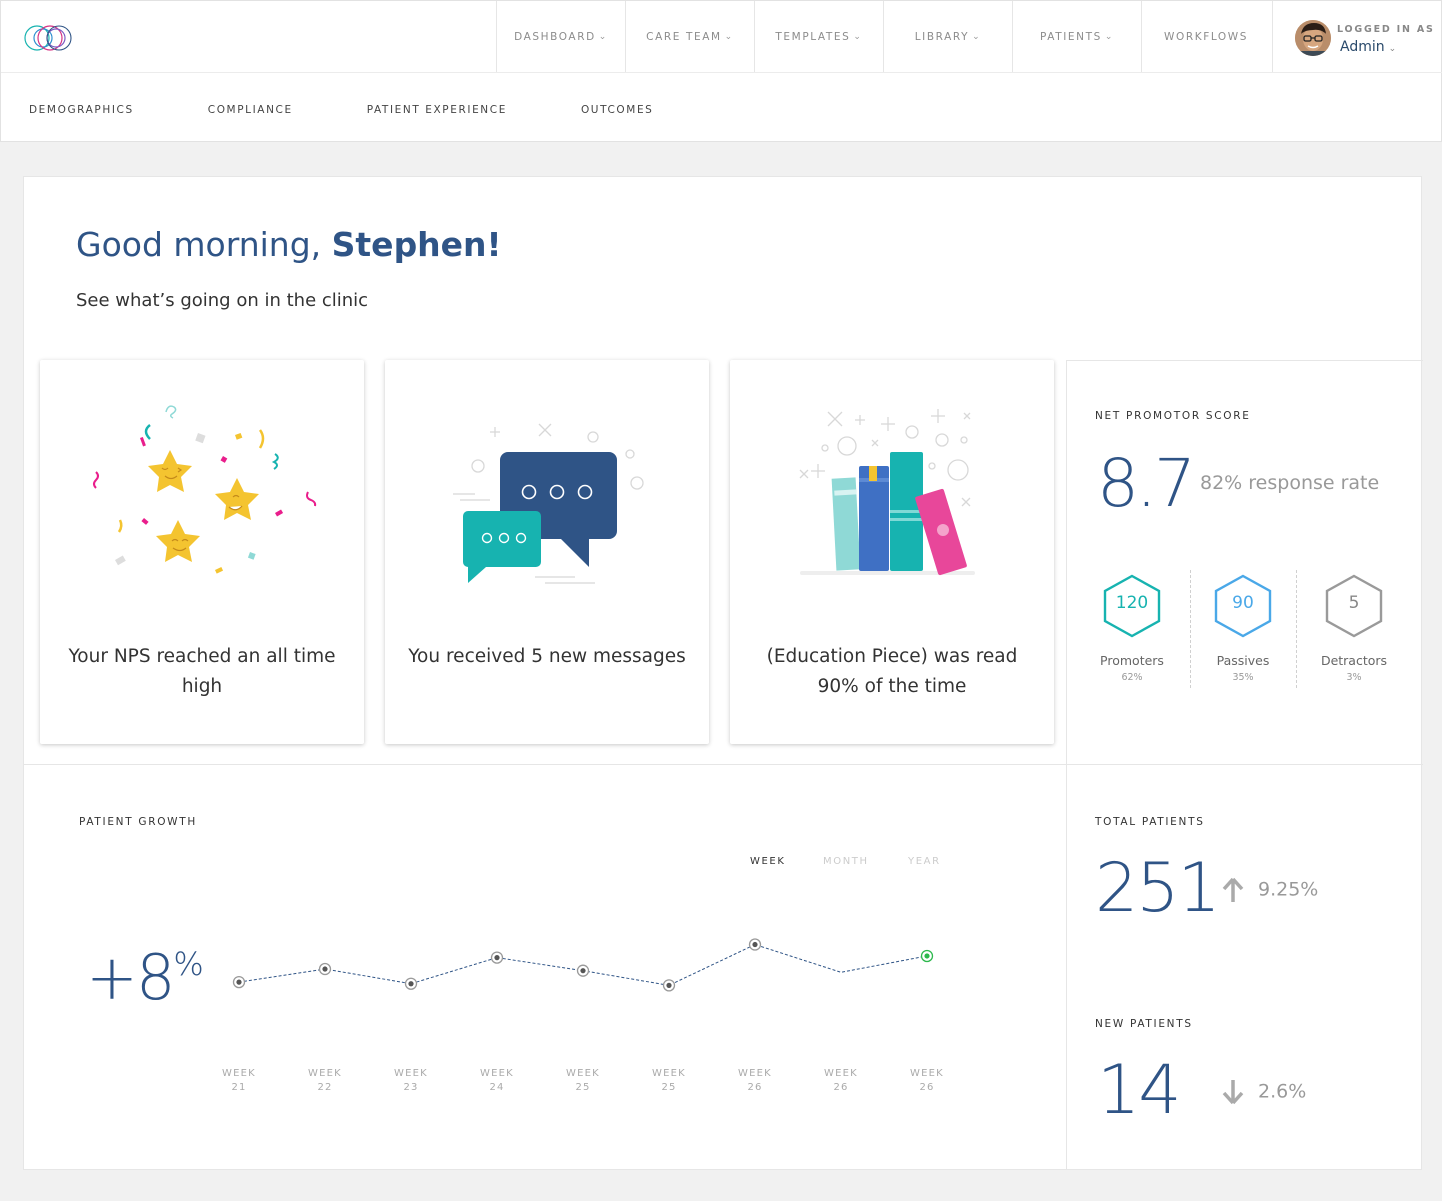 This screenshot has width=1442, height=1201. What do you see at coordinates (617, 110) in the screenshot?
I see `subnav-outcomes: OUTCOMES` at bounding box center [617, 110].